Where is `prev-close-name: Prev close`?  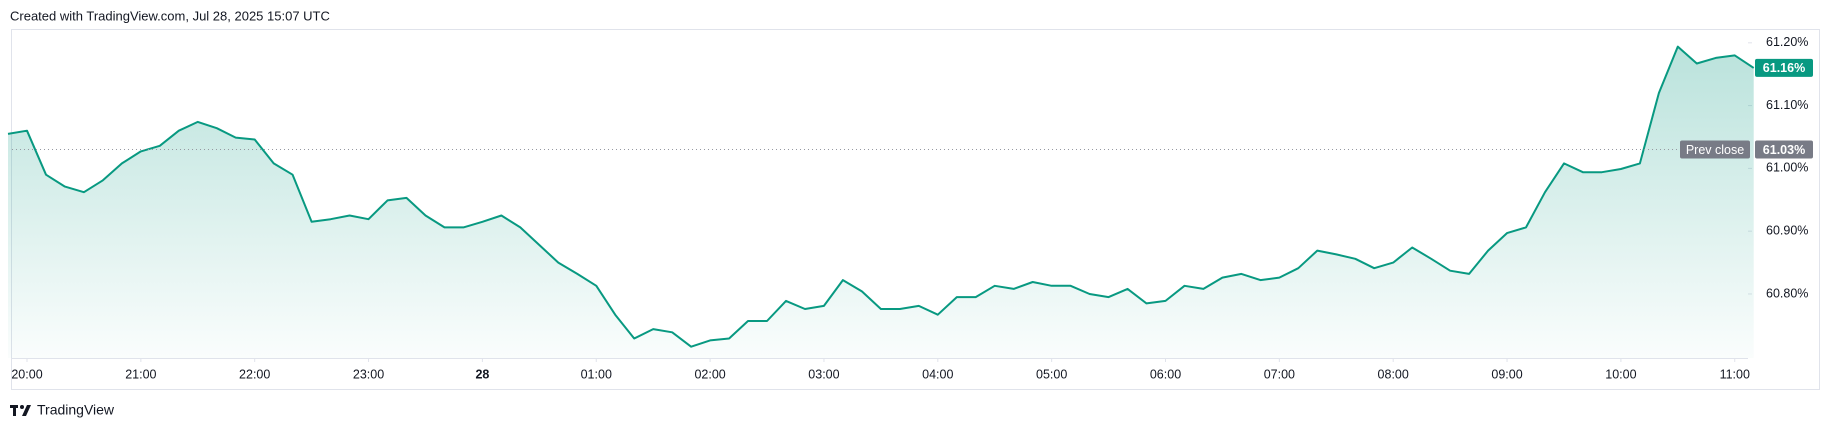 prev-close-name: Prev close is located at coordinates (1715, 150).